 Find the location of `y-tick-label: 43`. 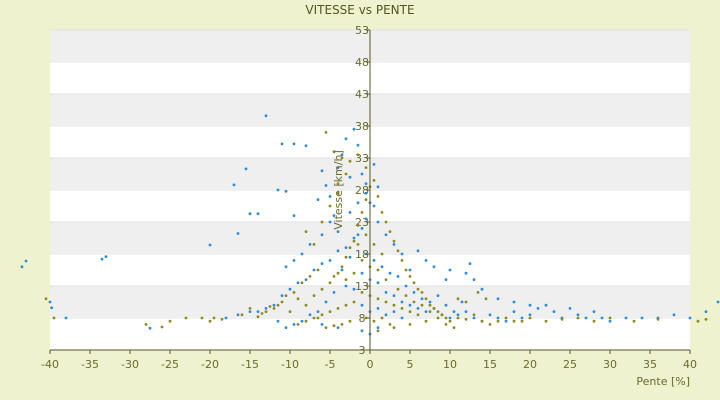

y-tick-label: 43 is located at coordinates (362, 94).